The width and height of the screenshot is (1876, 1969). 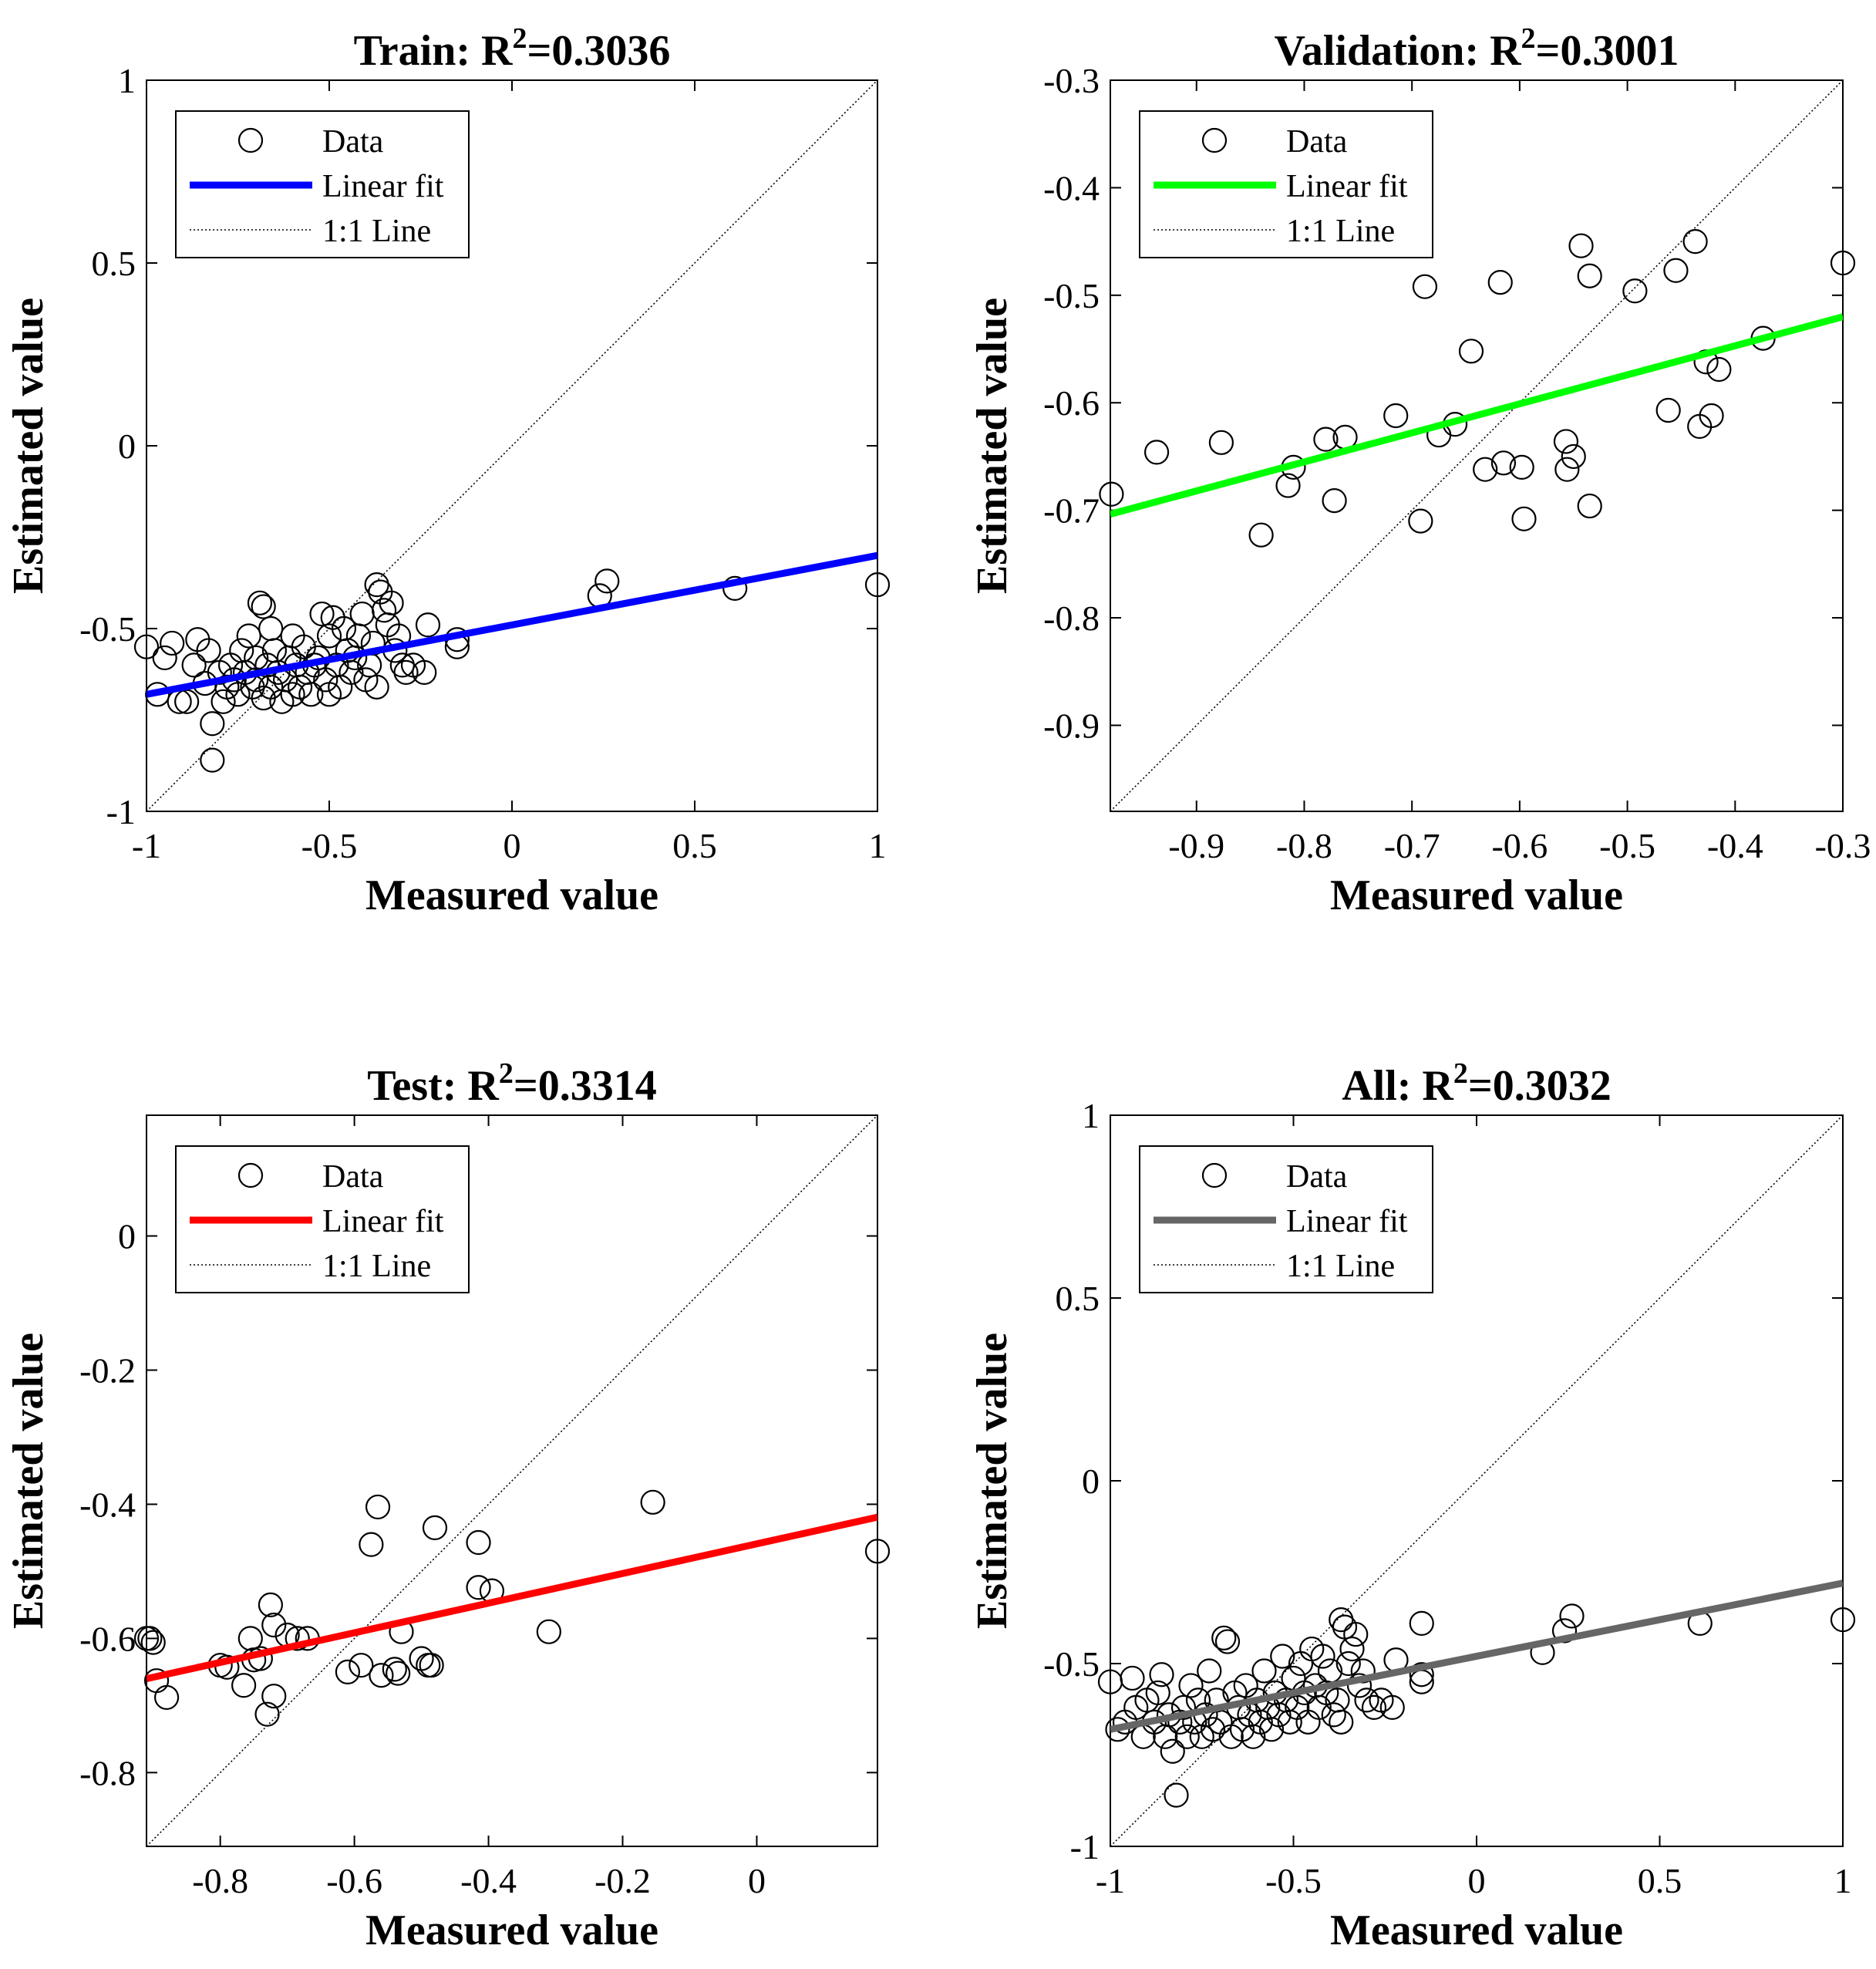 I want to click on train-one-to-one-line, so click(x=512, y=445).